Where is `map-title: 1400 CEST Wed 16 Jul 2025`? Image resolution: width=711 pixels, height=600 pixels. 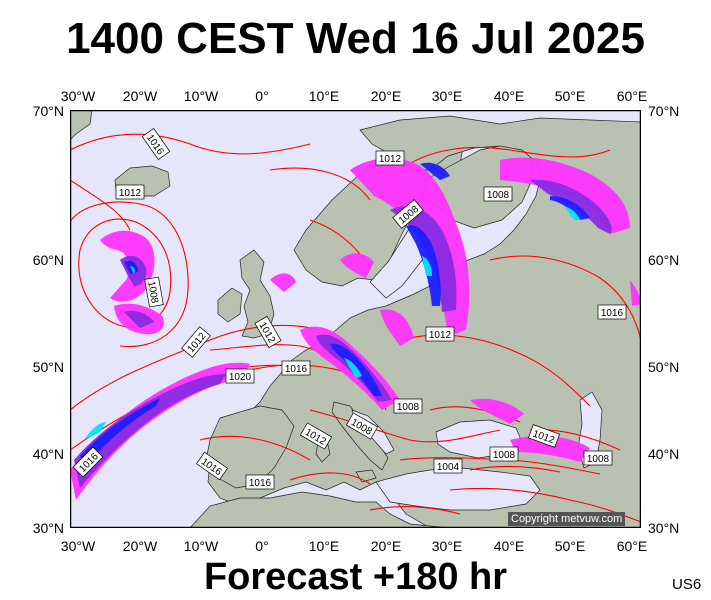
map-title: 1400 CEST Wed 16 Jul 2025 is located at coordinates (355, 38).